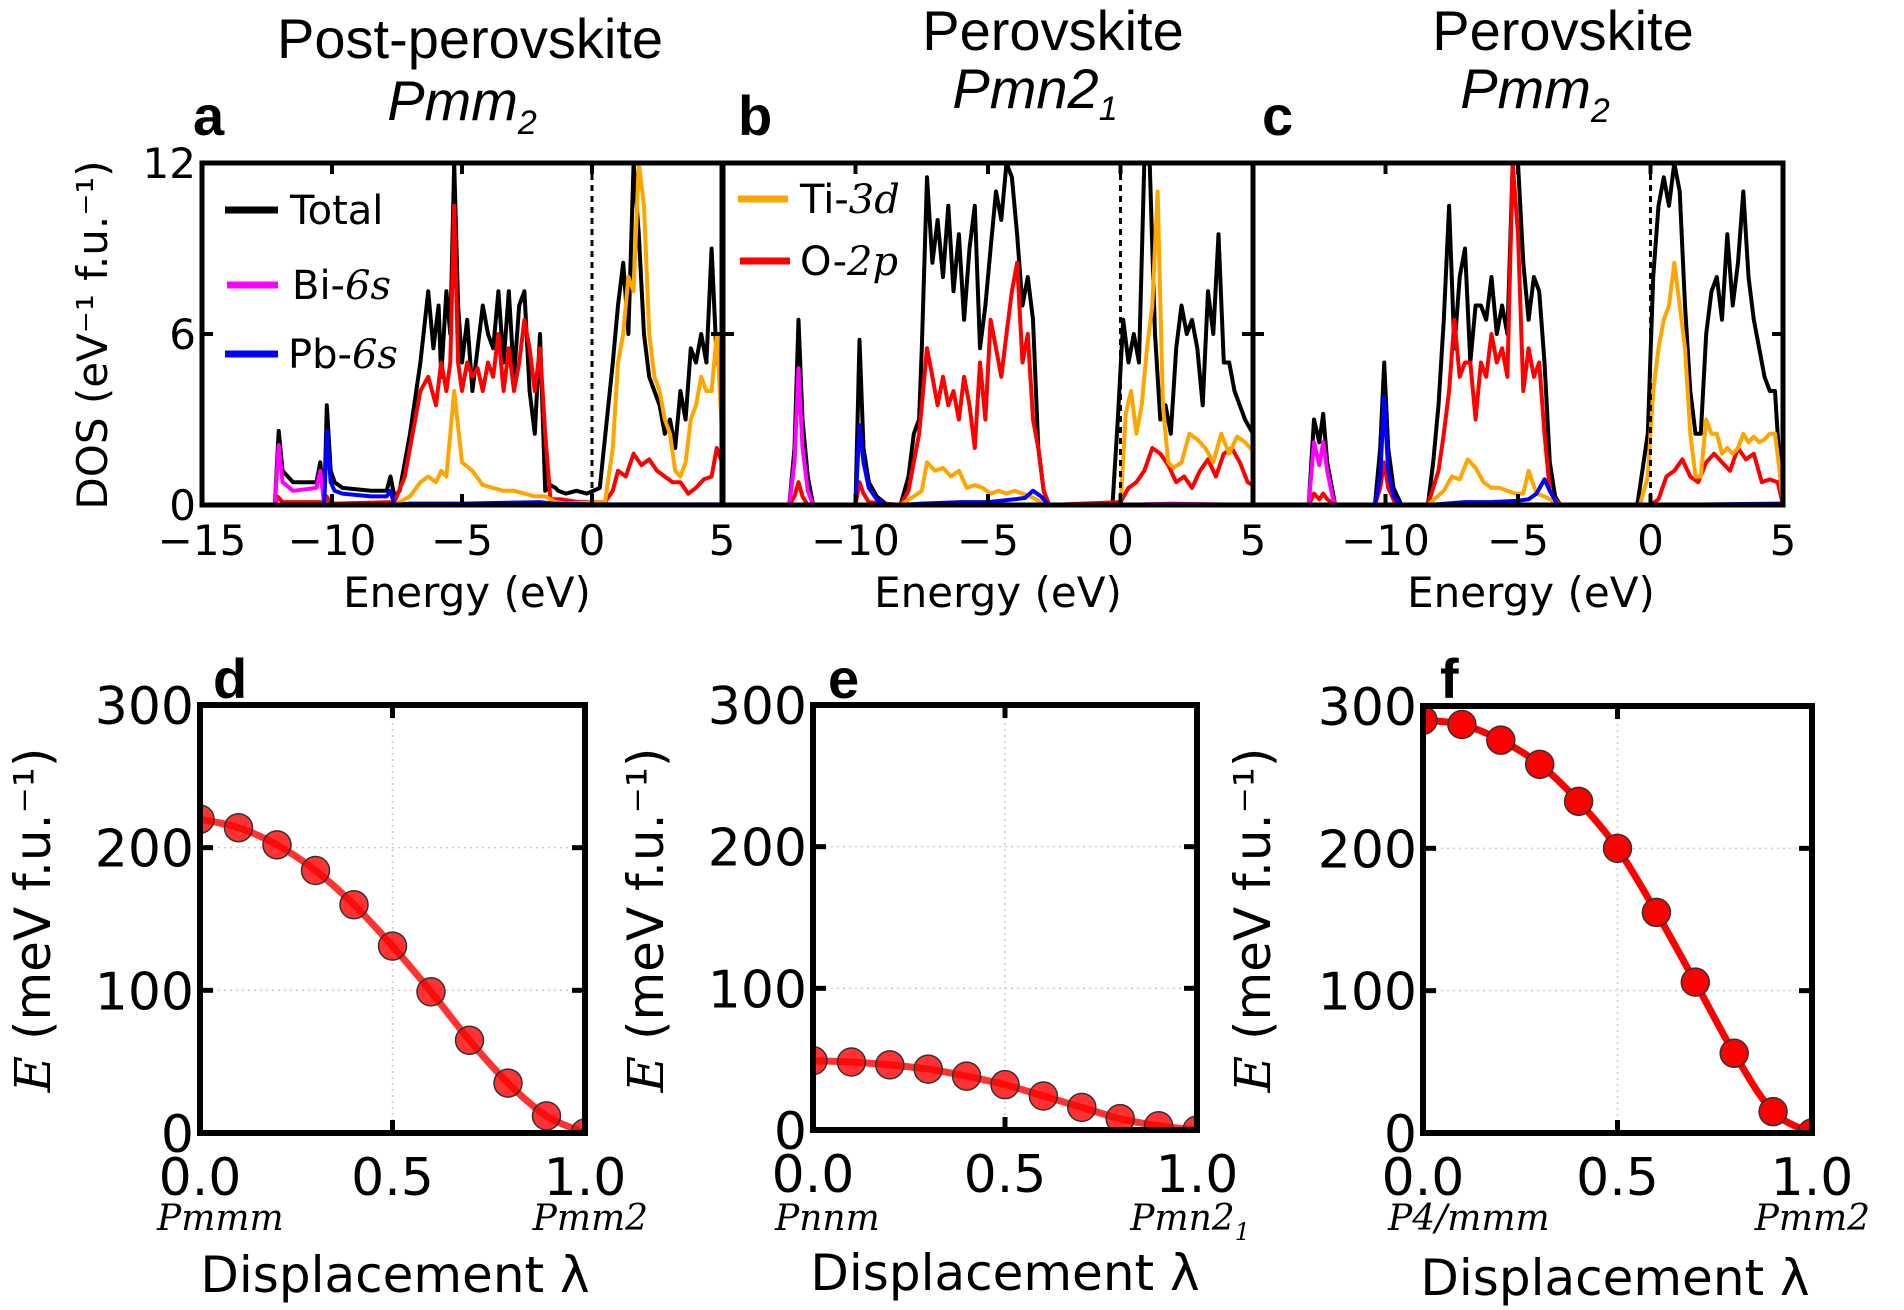 This screenshot has height=1310, width=1904. What do you see at coordinates (590, 1218) in the screenshot?
I see `panel-d-phase-right: Pmm2` at bounding box center [590, 1218].